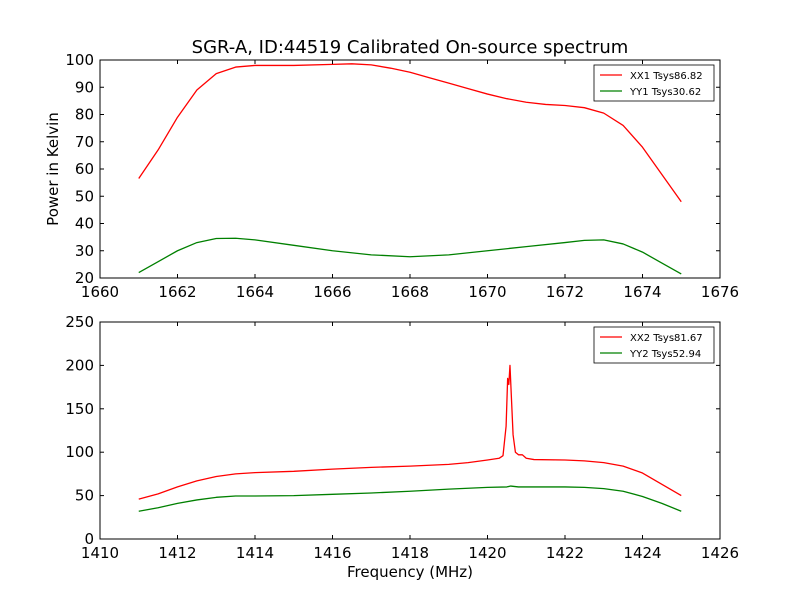 The image size is (800, 604). I want to click on x-tick-label: 1674, so click(642, 292).